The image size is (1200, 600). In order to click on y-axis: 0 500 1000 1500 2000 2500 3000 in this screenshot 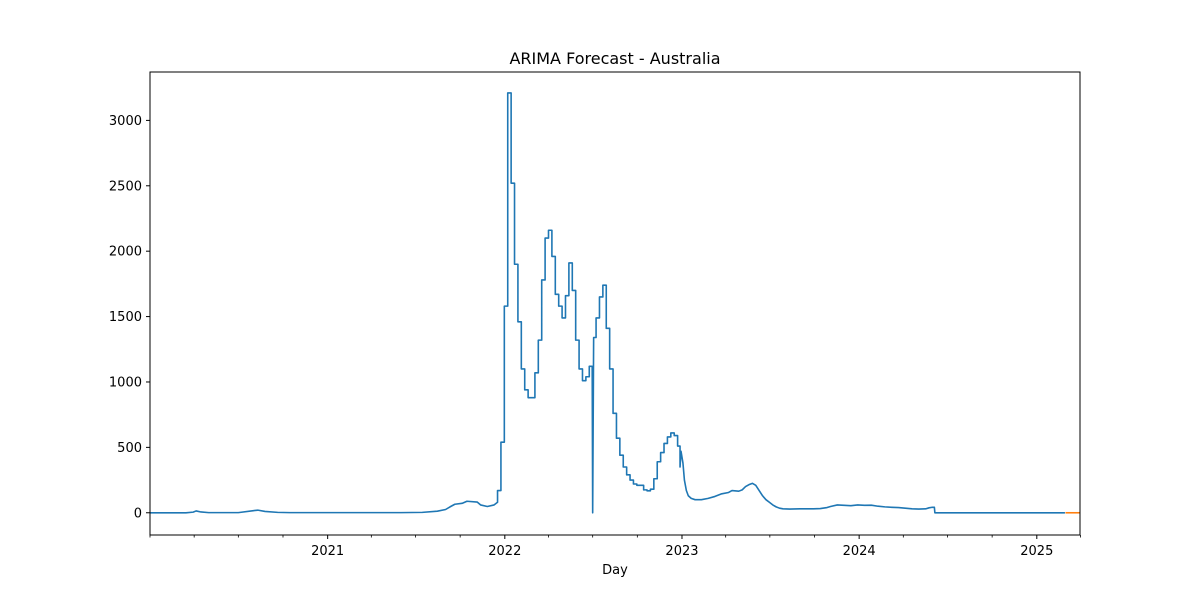, I will do `click(129, 317)`.